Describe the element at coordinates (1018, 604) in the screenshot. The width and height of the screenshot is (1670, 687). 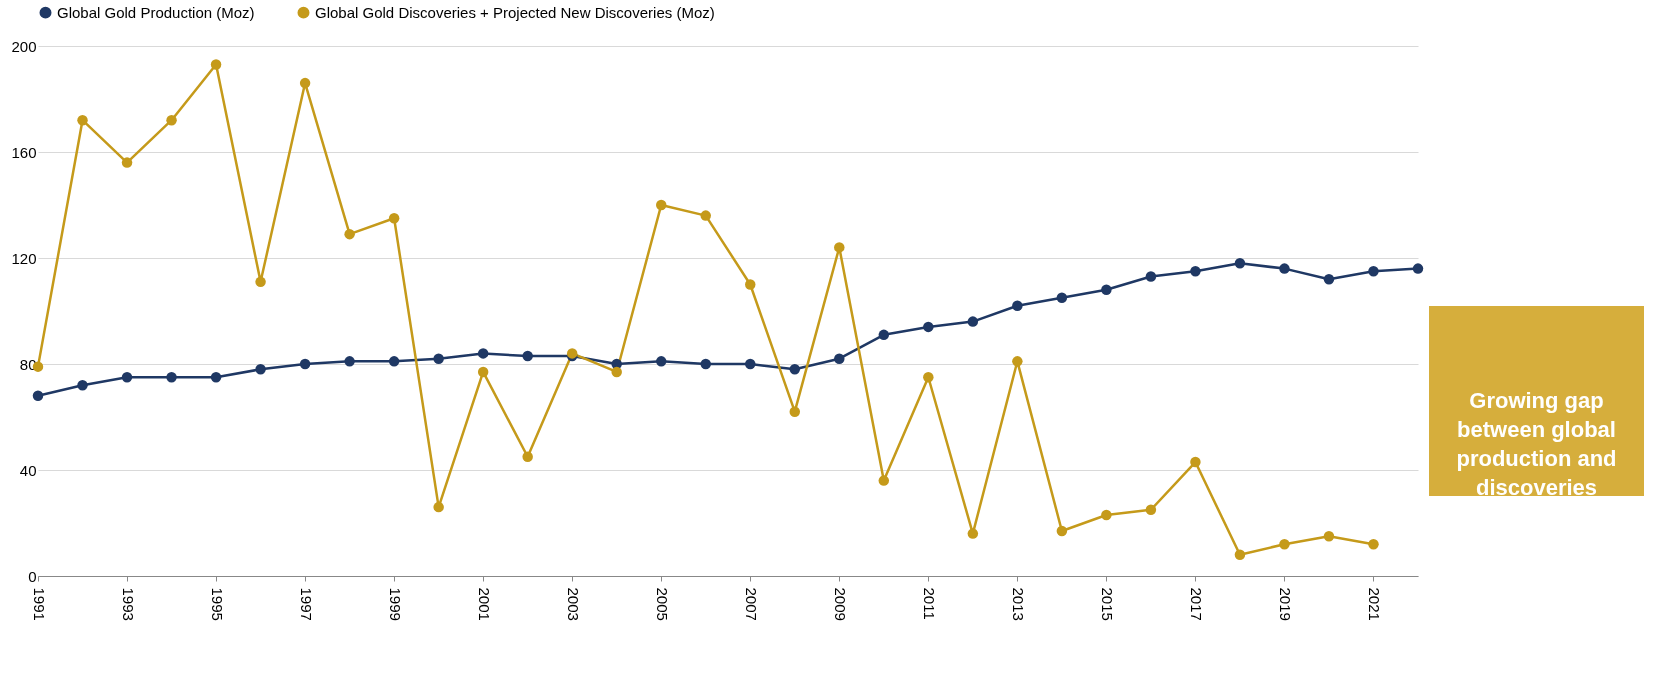
I see `x-tick-label: 2013` at that location.